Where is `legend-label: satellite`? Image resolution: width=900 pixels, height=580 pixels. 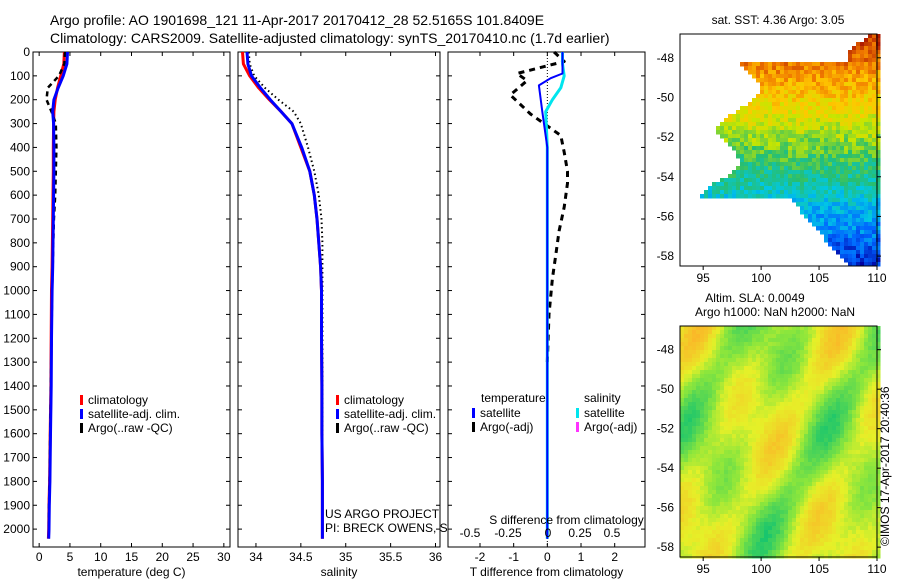 legend-label: satellite is located at coordinates (500, 413).